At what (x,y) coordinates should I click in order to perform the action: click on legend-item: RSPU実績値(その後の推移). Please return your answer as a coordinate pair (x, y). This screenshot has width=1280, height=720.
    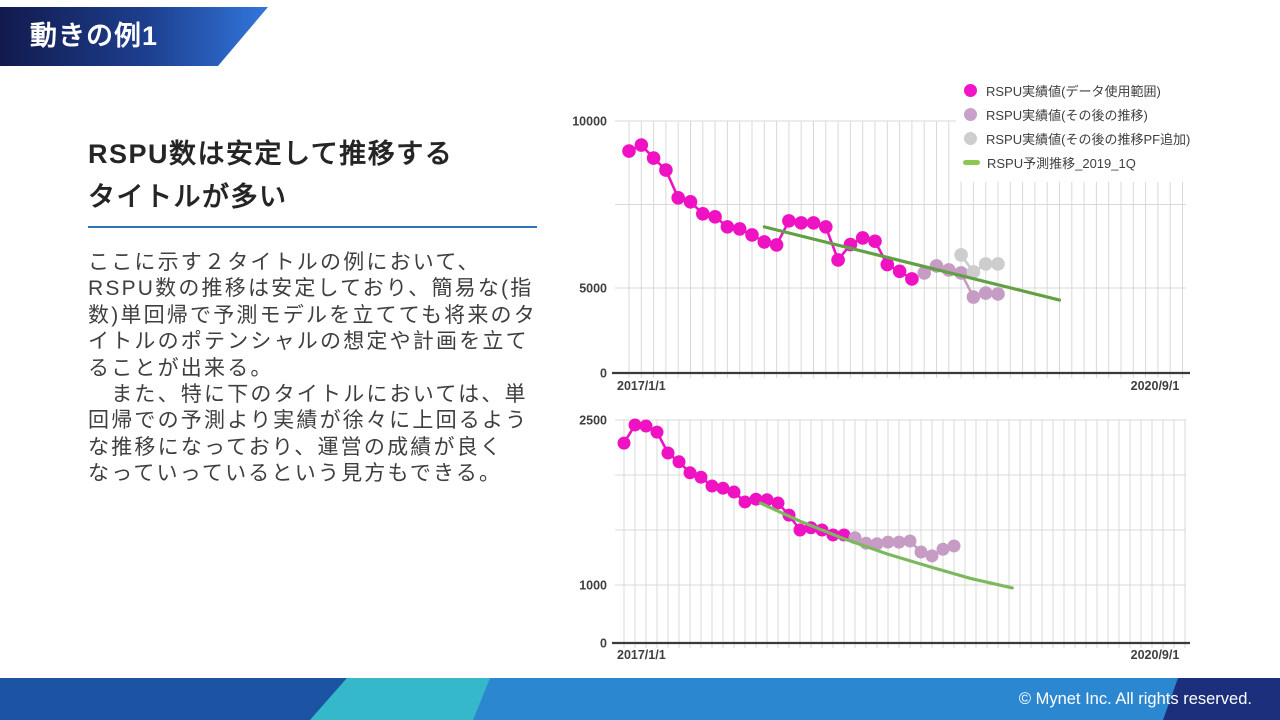
    Looking at the image, I should click on (1102, 114).